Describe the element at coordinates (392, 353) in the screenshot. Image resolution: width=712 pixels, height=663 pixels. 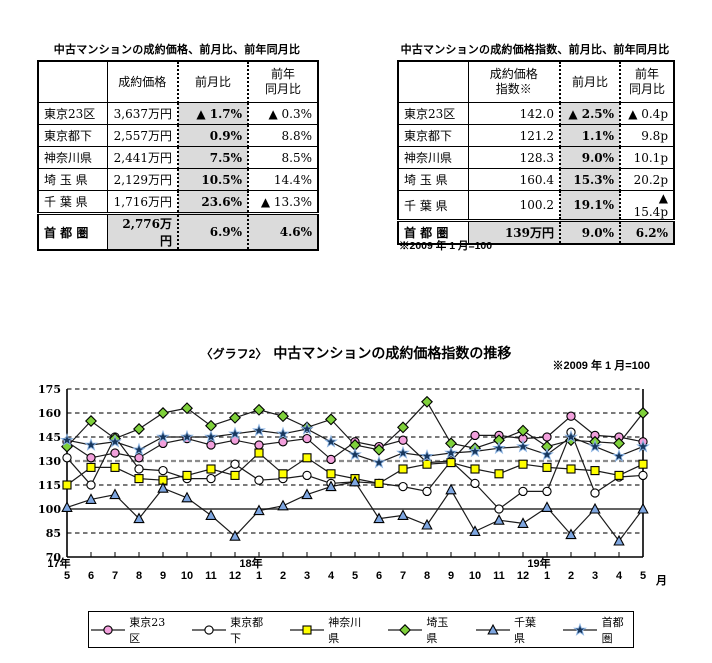
I see `chart-title-text: 中古マンションの成約価格指数の推移` at that location.